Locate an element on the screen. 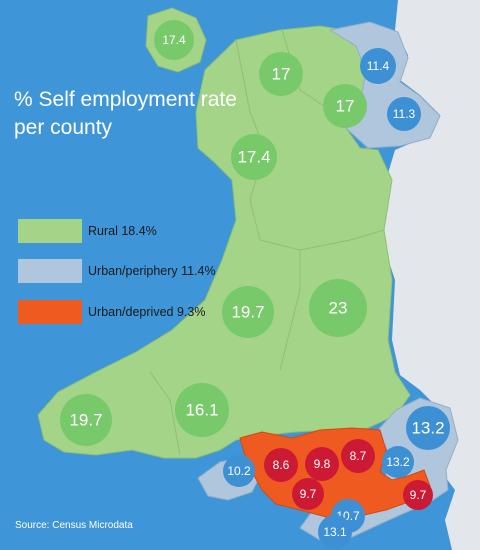 This screenshot has width=480, height=550. county-bubble-label: 13.1 is located at coordinates (335, 532).